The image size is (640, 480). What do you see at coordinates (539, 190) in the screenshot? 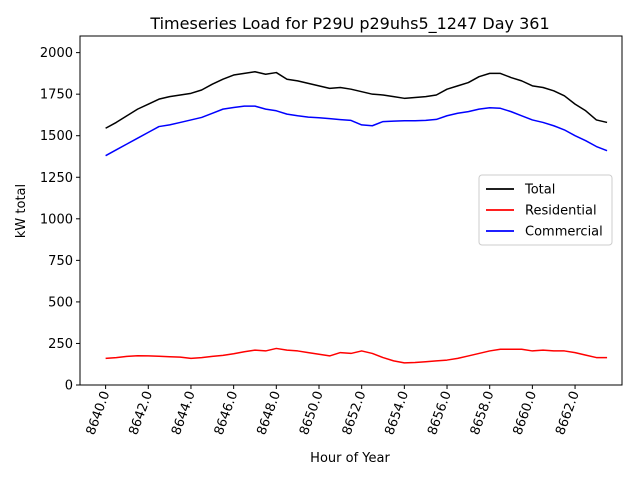
I see `legend-label-total: Total` at bounding box center [539, 190].